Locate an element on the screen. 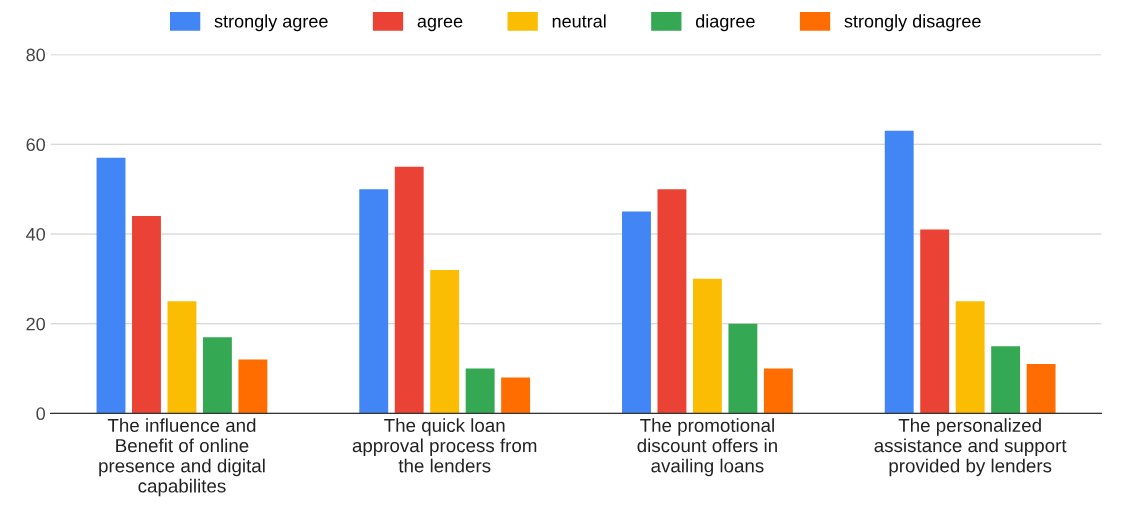 Image resolution: width=1124 pixels, height=520 pixels. legend-label: strongly disagree is located at coordinates (912, 23).